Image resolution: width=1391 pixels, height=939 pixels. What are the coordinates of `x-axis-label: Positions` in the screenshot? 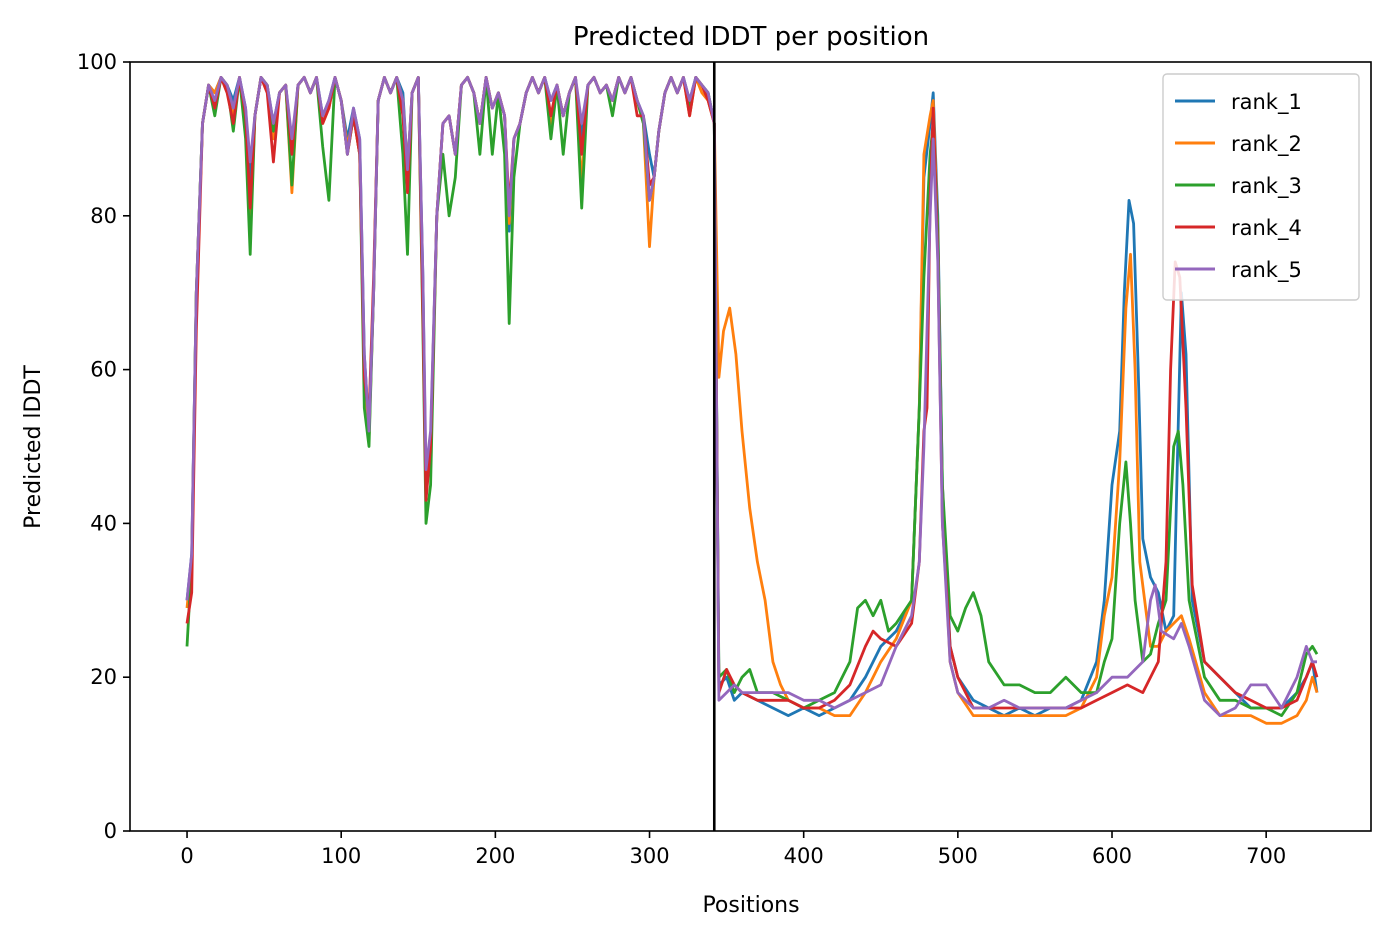 It's located at (750, 905).